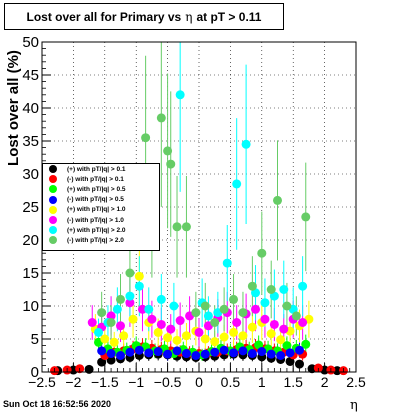 This screenshot has height=414, width=400. What do you see at coordinates (95, 179) in the screenshot?
I see `legend-label: (-) with pT/|q| > 0.1` at bounding box center [95, 179].